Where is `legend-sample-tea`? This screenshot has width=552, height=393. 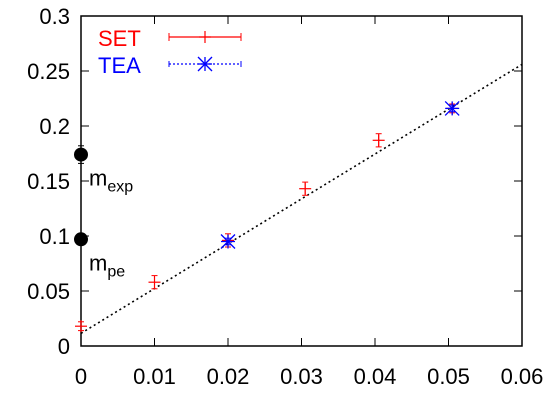 legend-sample-tea is located at coordinates (205, 64).